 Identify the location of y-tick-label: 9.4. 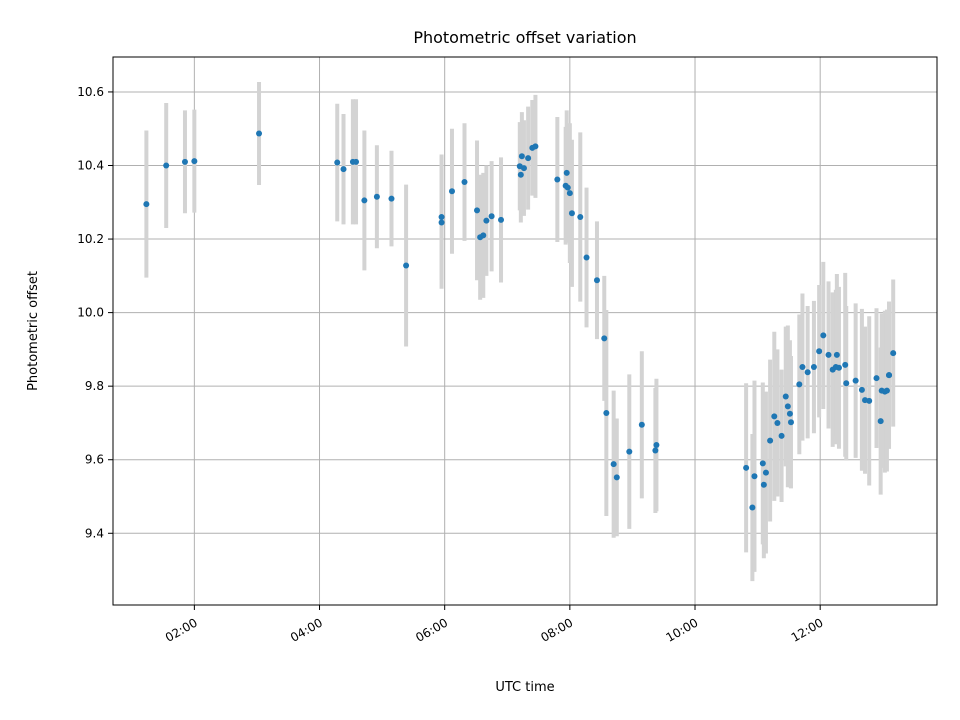
(94, 533).